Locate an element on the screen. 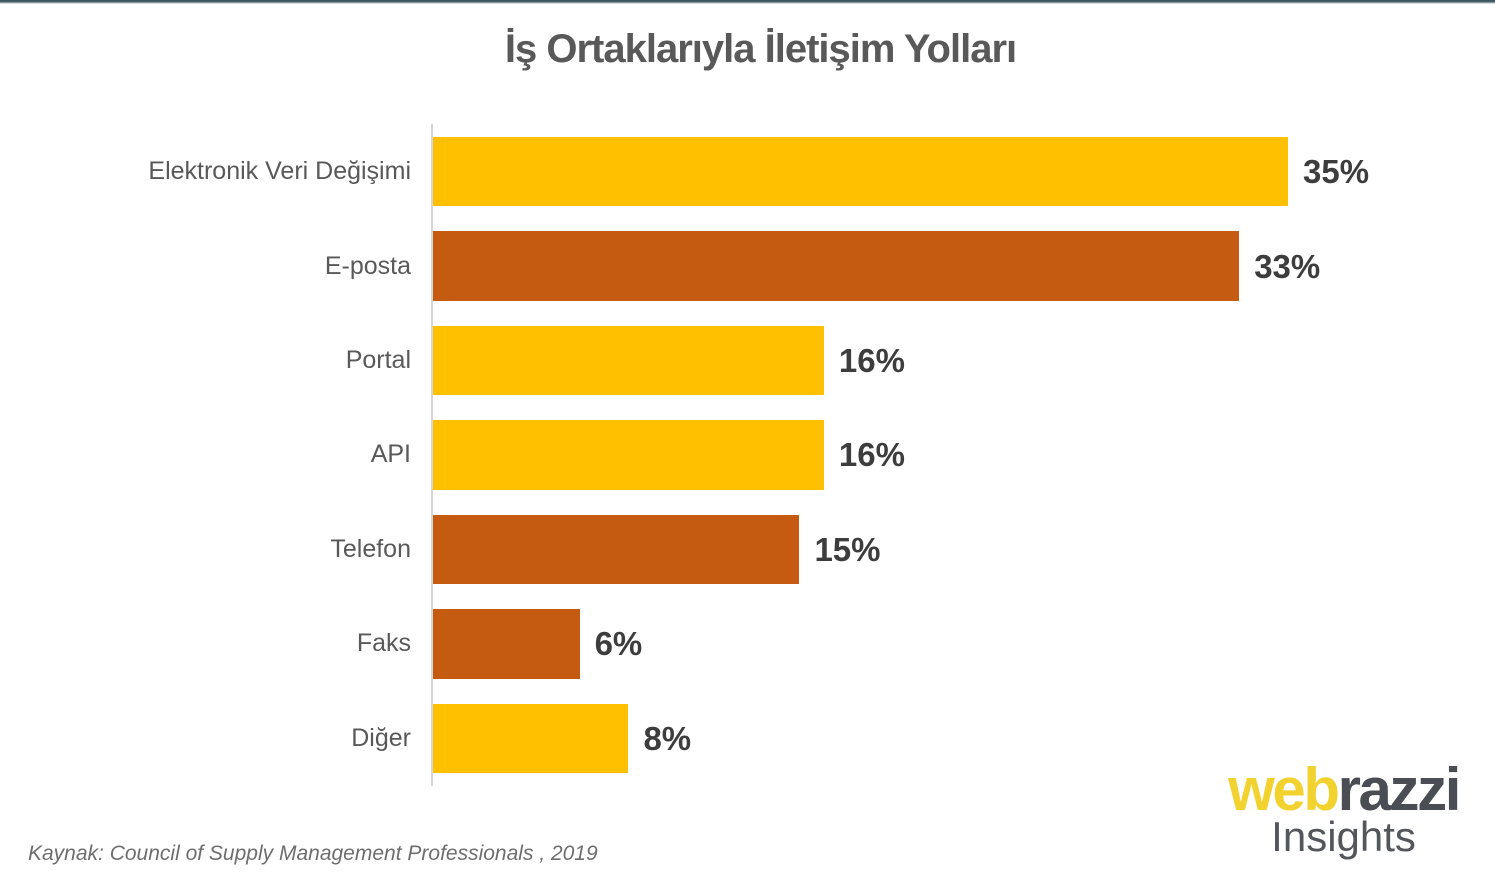 The height and width of the screenshot is (895, 1495). logo-razzi: razzi is located at coordinates (1399, 789).